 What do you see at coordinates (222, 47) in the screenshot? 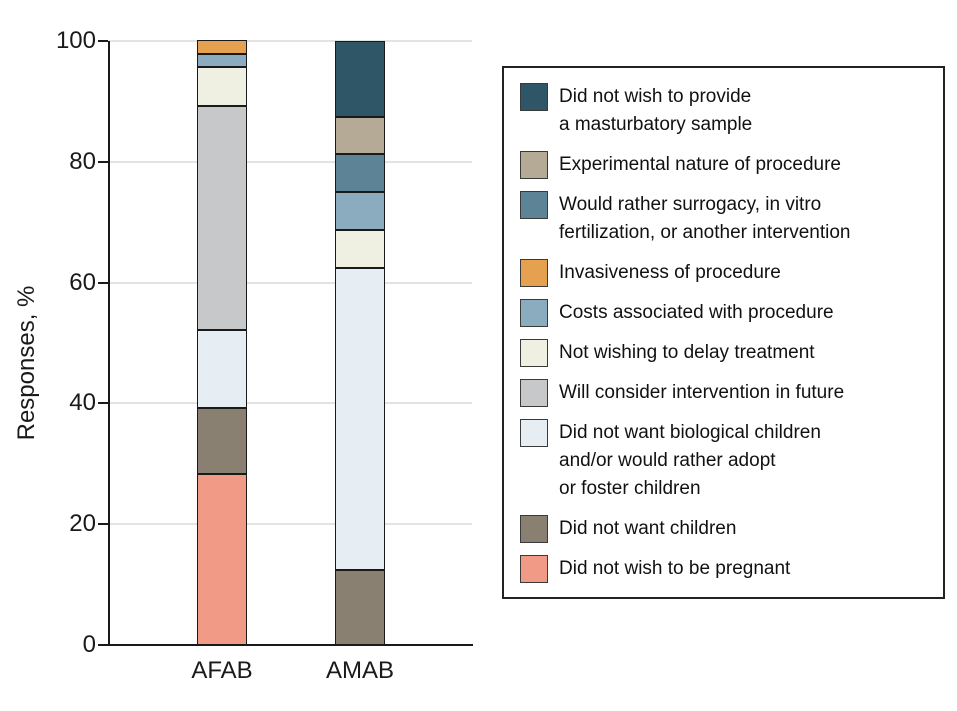
I see `bar-segment-afab-invasiveness-of-procedure` at bounding box center [222, 47].